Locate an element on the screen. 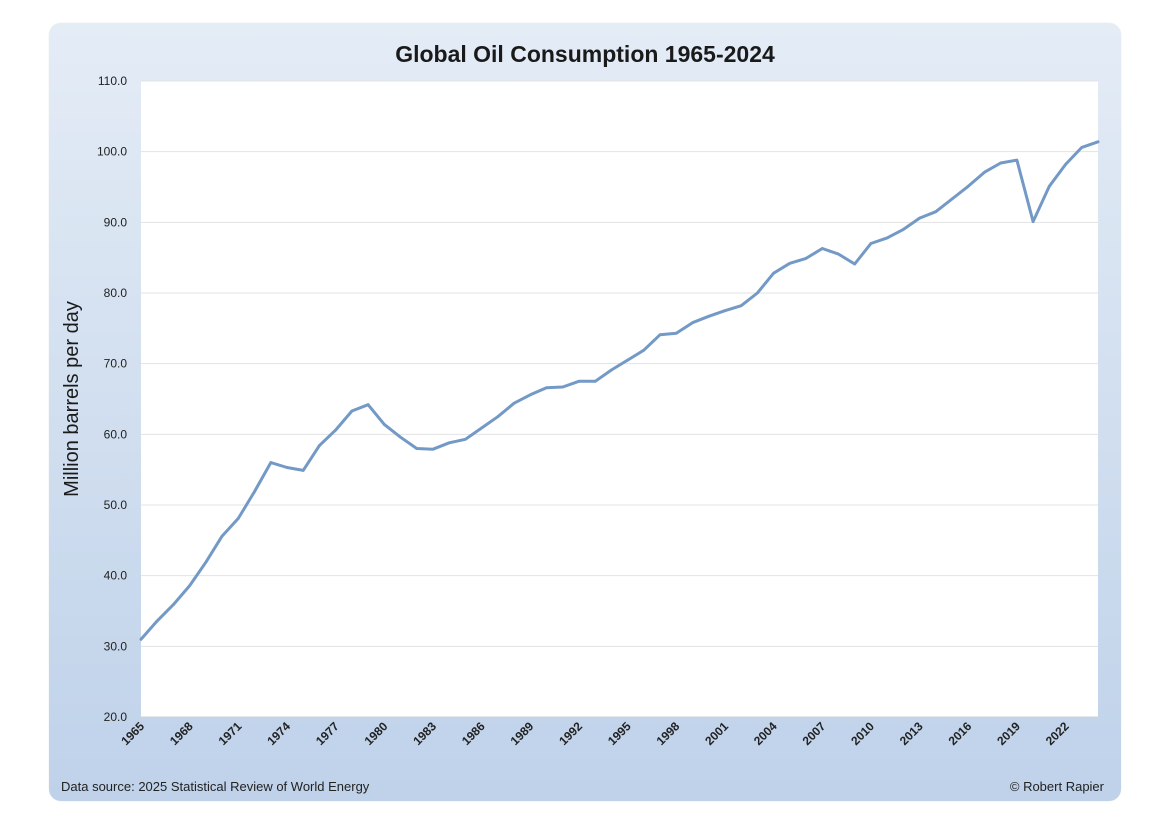 This screenshot has width=1170, height=830. x-tick-label: 2001 is located at coordinates (716, 733).